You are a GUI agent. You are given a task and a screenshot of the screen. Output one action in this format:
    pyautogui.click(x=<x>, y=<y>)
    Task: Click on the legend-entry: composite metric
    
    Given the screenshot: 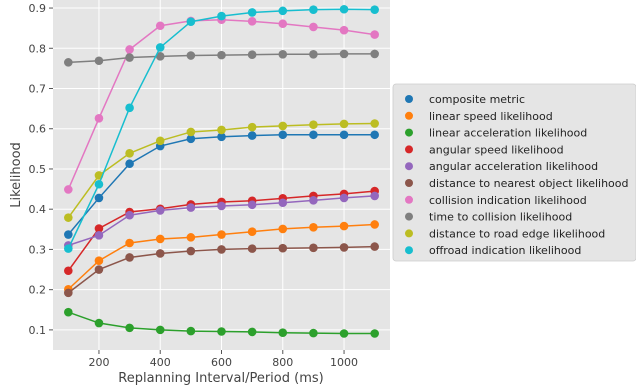 What is the action you would take?
    pyautogui.click(x=477, y=99)
    